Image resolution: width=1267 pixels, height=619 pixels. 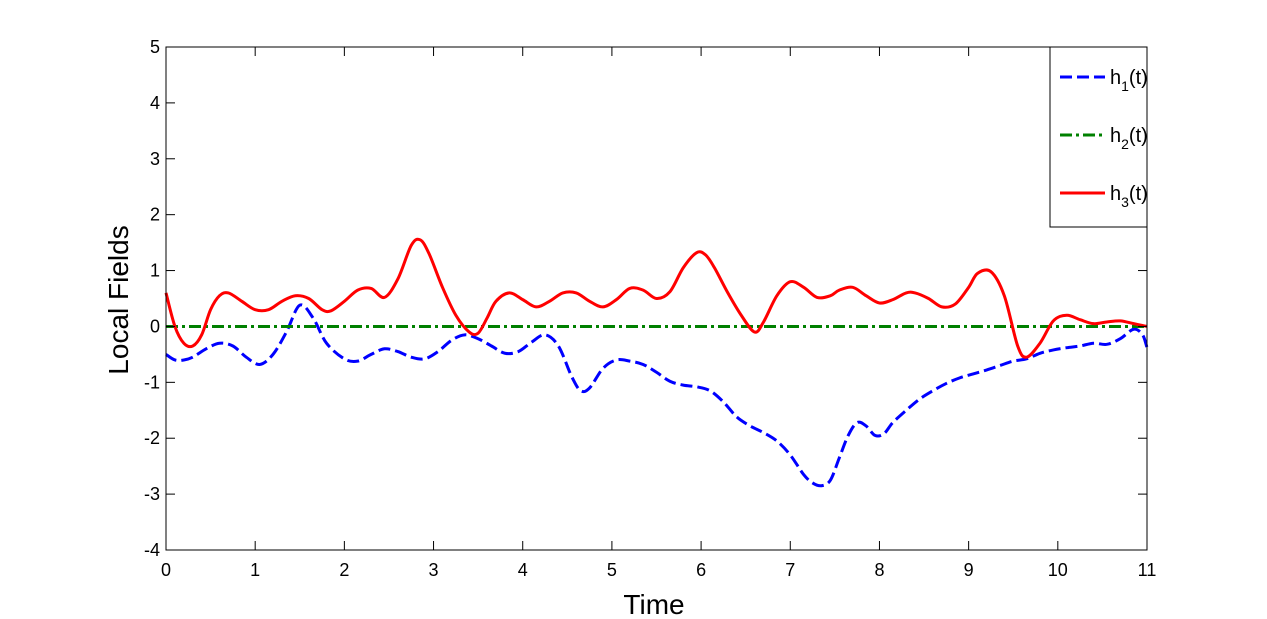 What do you see at coordinates (612, 570) in the screenshot?
I see `x-tick-label: 5` at bounding box center [612, 570].